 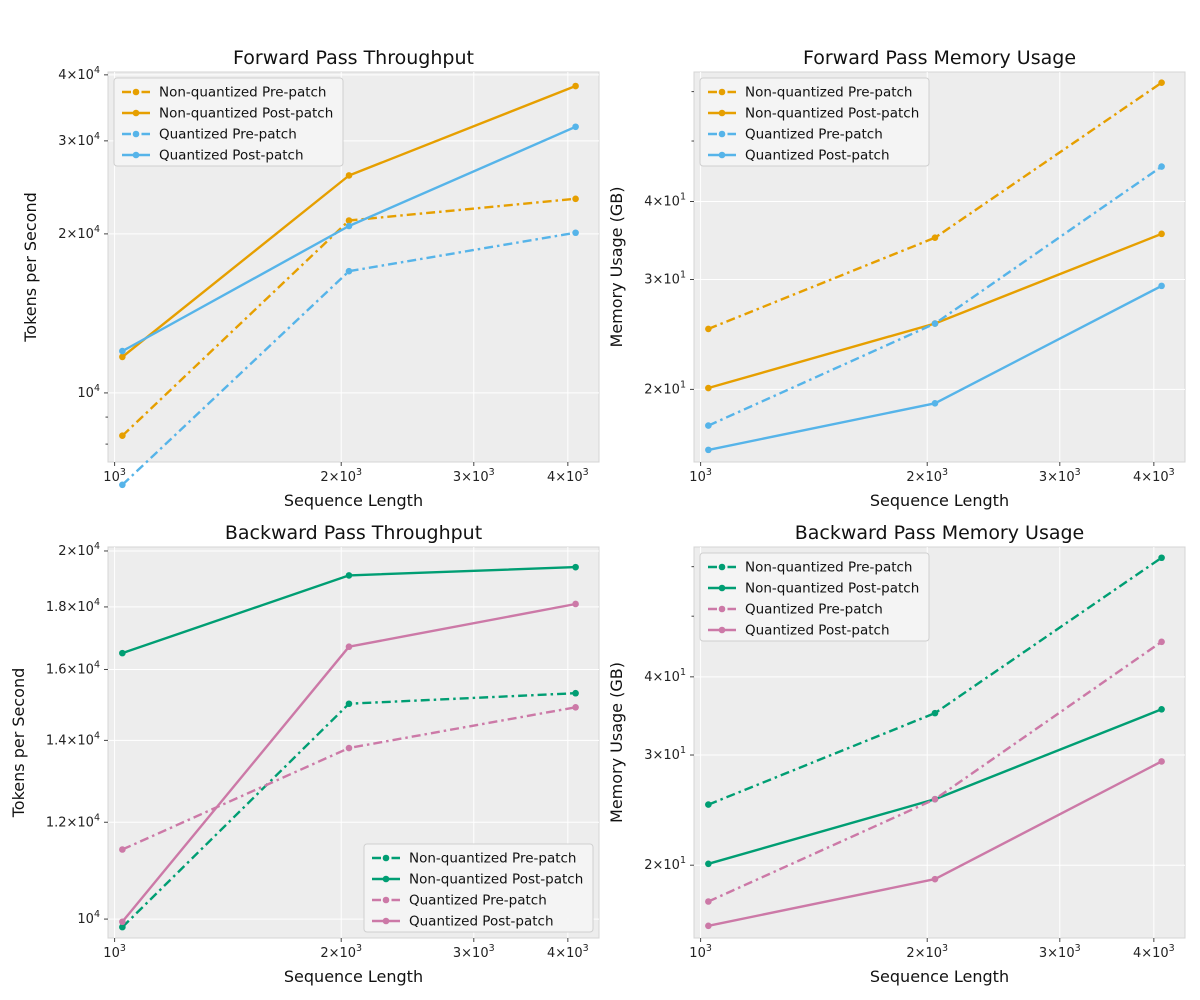 I want to click on y-tick-label: 4×104, so click(x=79, y=74).